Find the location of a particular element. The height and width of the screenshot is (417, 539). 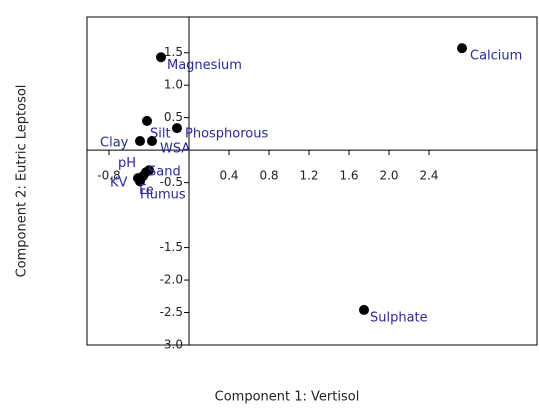

point-label: Sulphate is located at coordinates (399, 317).